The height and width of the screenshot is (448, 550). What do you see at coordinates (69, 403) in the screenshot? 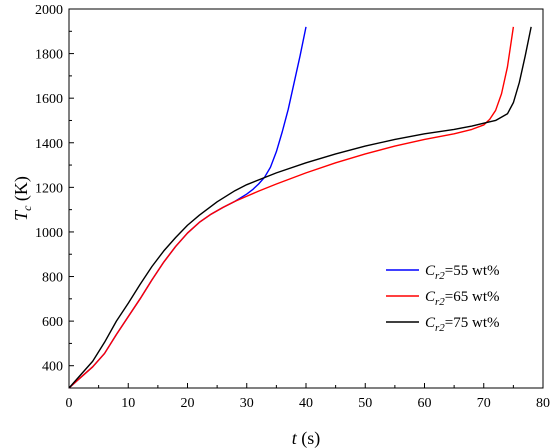
I see `x-tick-label: 0` at bounding box center [69, 403].